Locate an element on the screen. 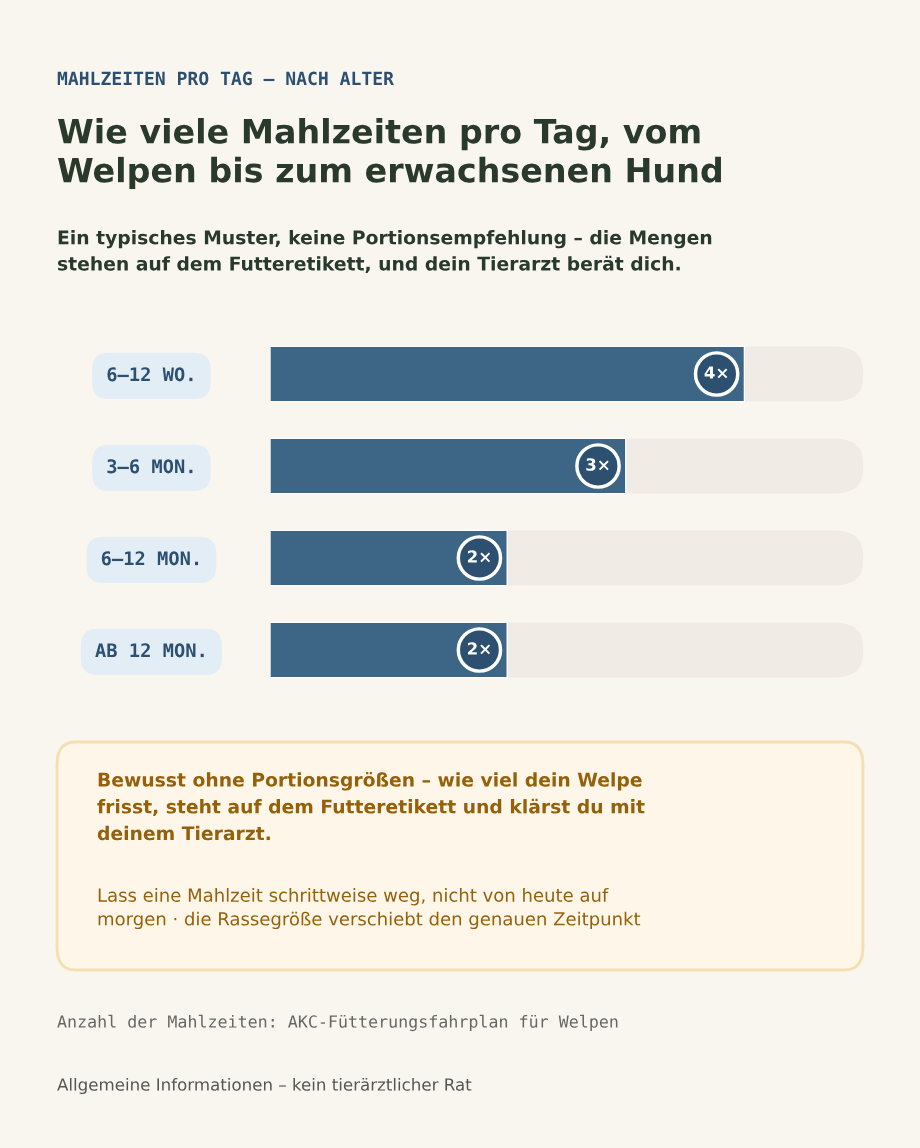 The height and width of the screenshot is (1148, 920). text: Lass eine Mahlzeit schrittweise weg, nicht von heute auf morgen · die Rassegröße verschiebt den genauen Zeitpunkt is located at coordinates (369, 909).